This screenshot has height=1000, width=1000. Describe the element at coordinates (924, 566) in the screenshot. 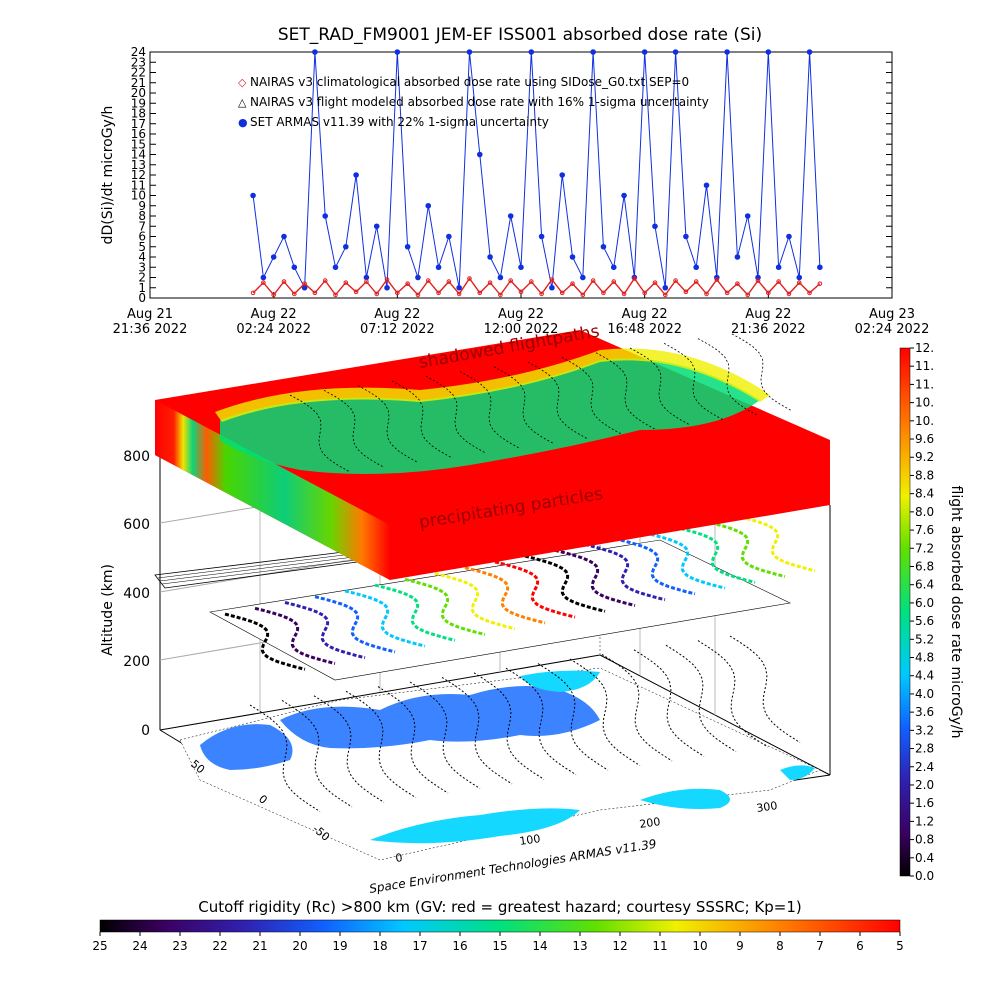

I see `dose-colorbar-tick-label: 6.8` at that location.